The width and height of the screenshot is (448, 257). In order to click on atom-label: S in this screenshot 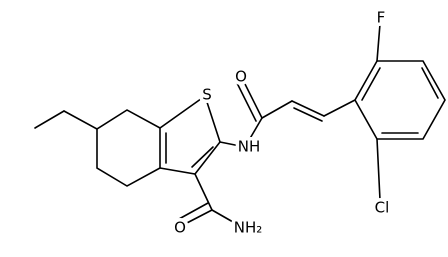, I will do `click(207, 95)`.